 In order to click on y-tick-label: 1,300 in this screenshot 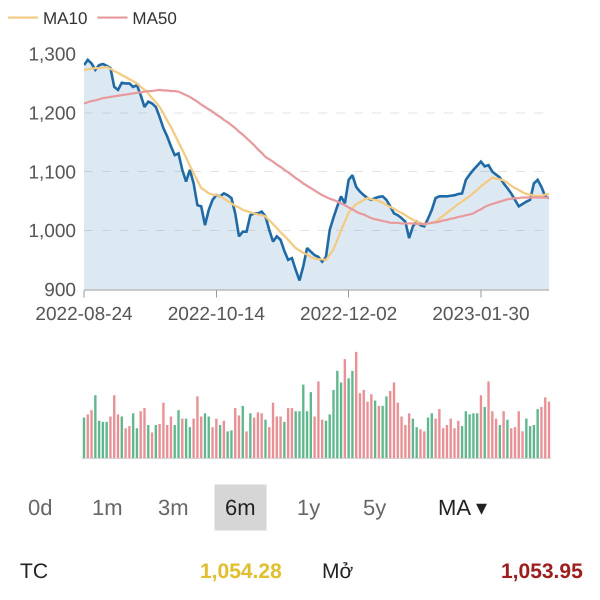, I will do `click(52, 55)`.